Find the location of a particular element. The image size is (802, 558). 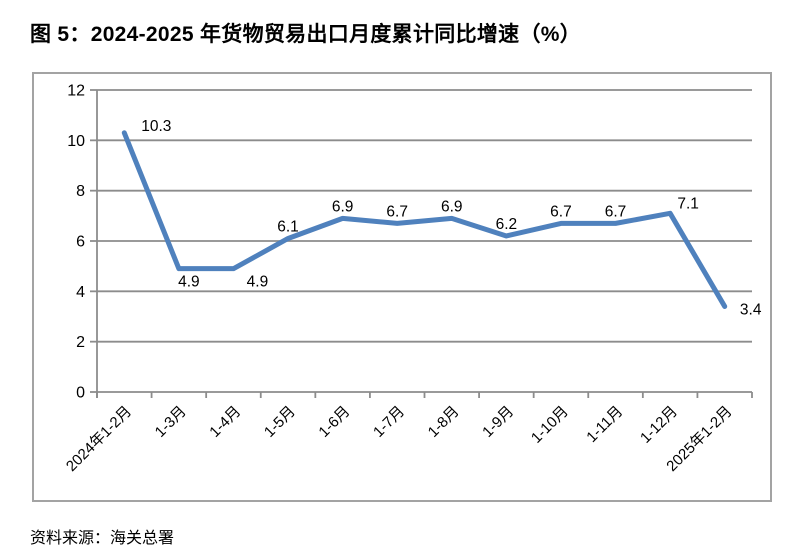

x-tick-label: 1-5月 is located at coordinates (280, 422).